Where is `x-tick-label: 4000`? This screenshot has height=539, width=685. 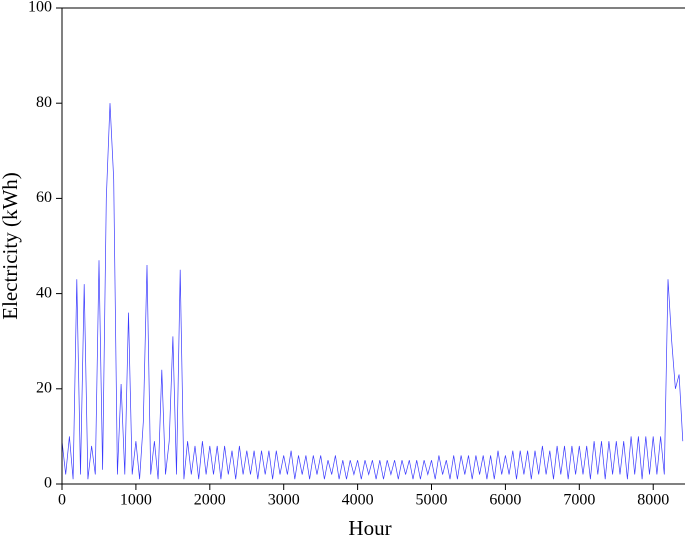
x-tick-label: 4000 is located at coordinates (358, 500).